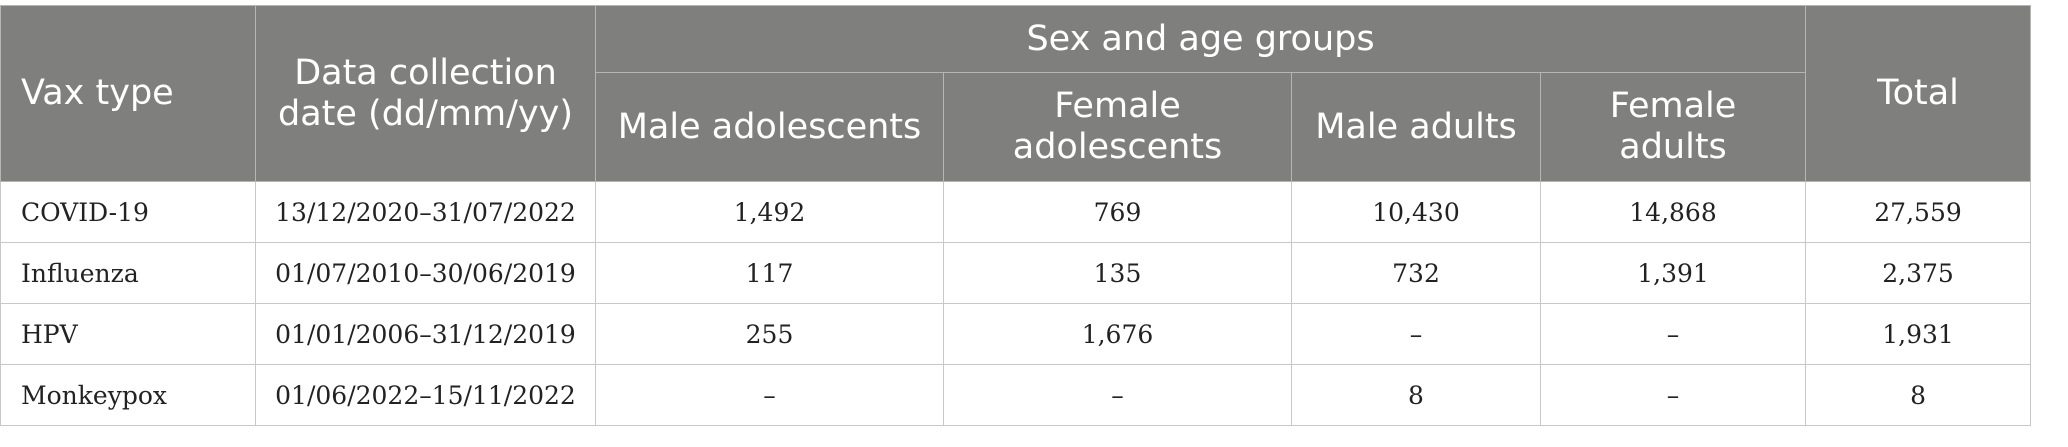 The height and width of the screenshot is (447, 2068). I want to click on cell-vax-type: Influenza, so click(128, 273).